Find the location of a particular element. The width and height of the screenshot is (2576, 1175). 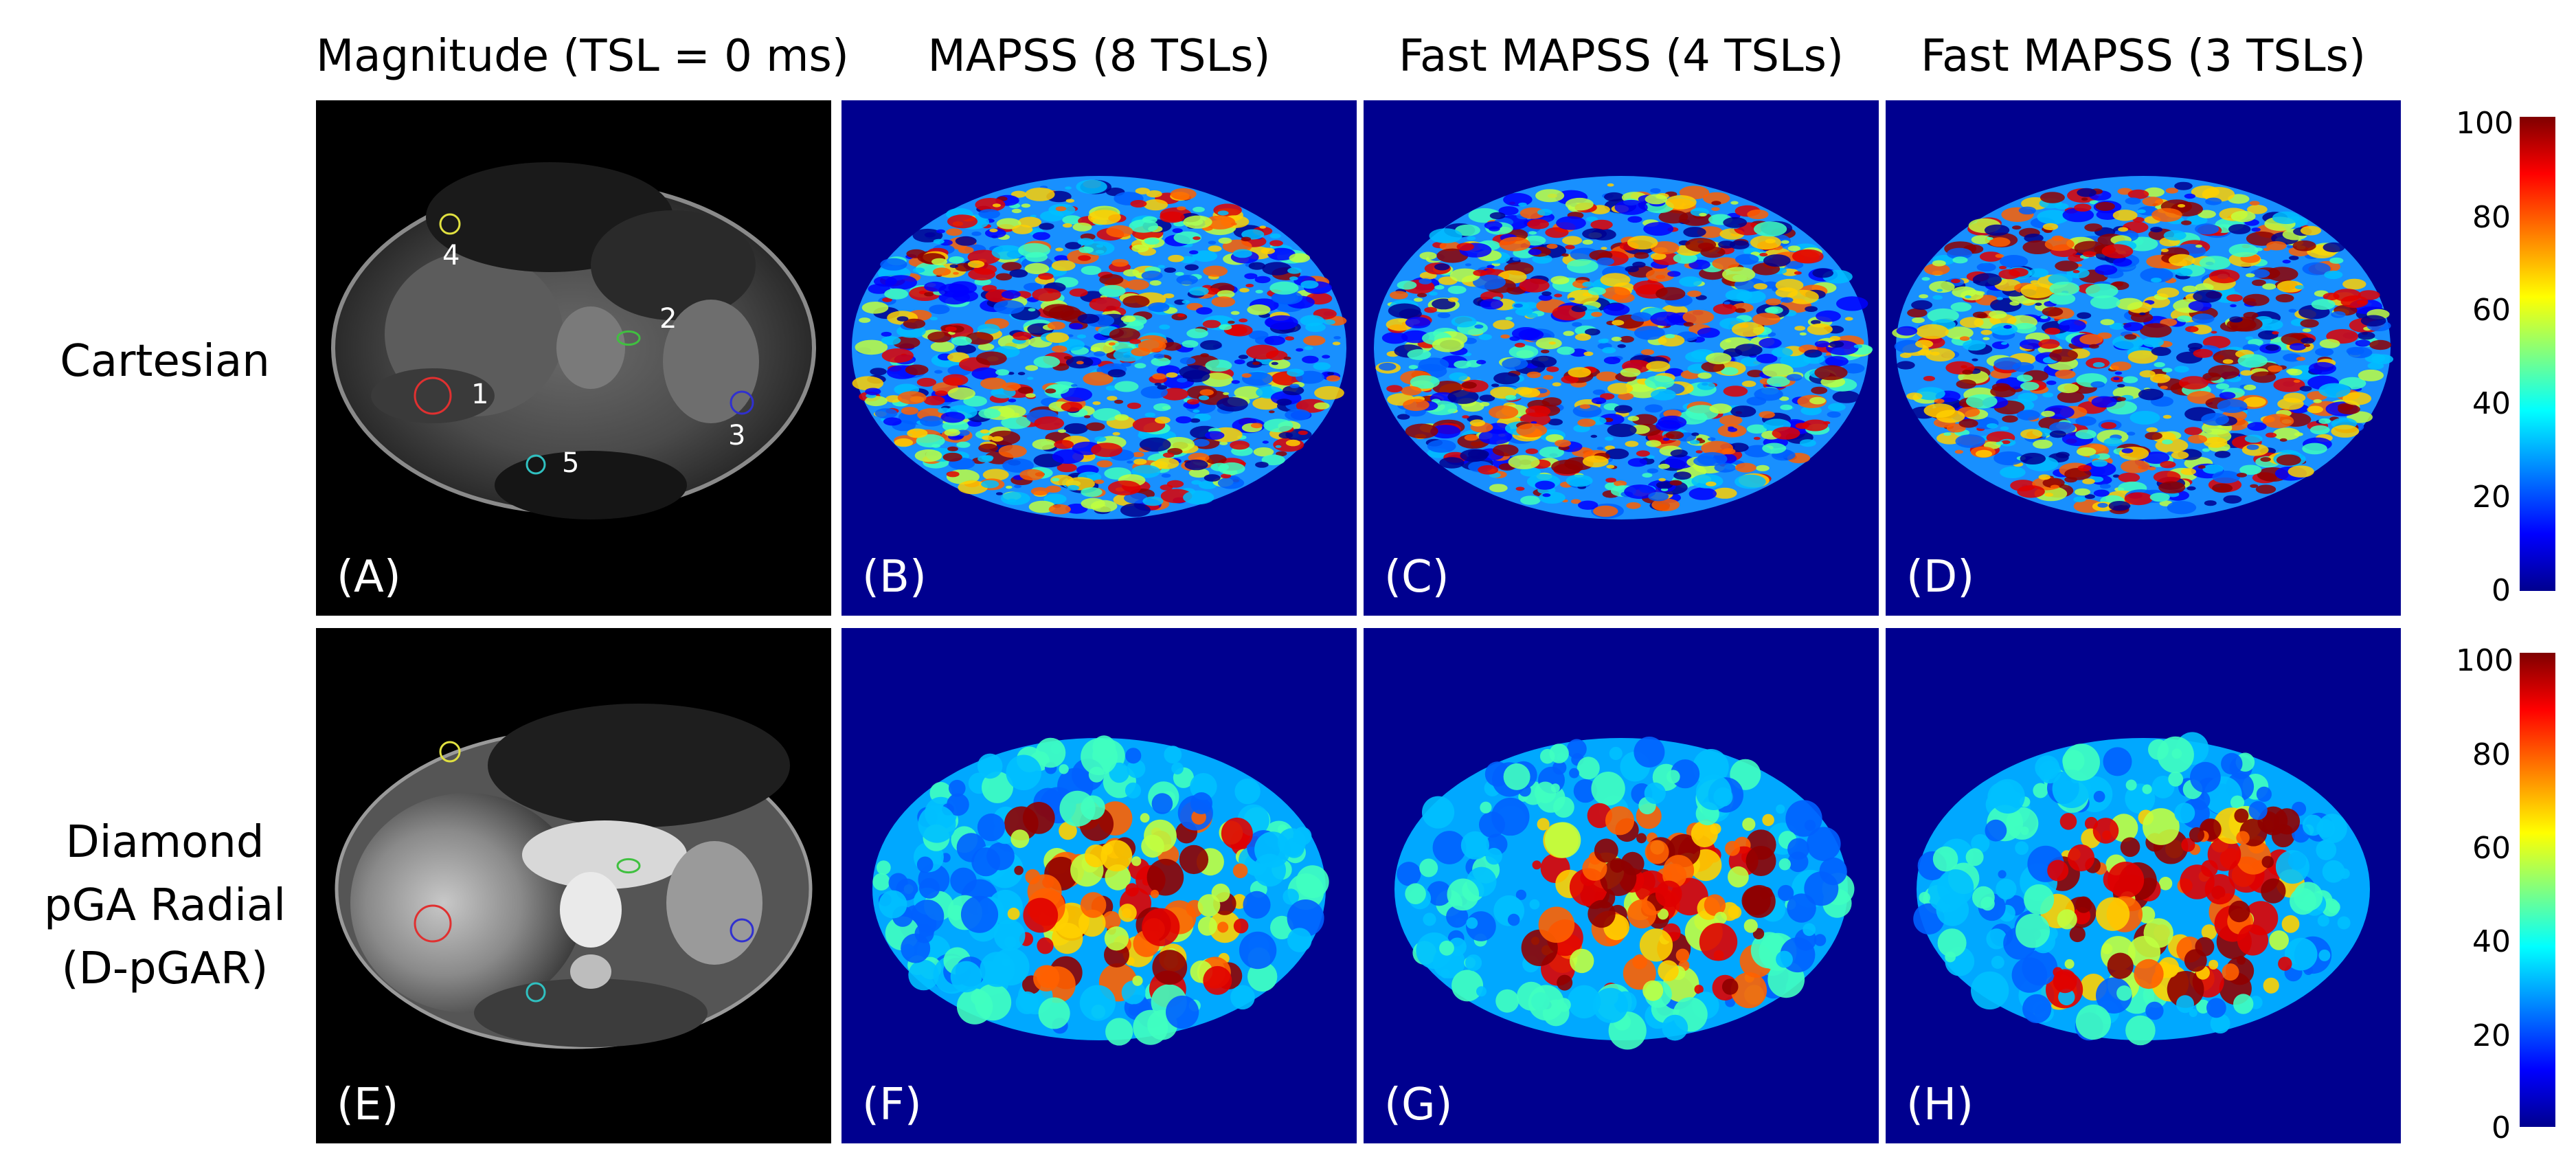

panel-f-radial-mapss-8: (F) is located at coordinates (1099, 885).